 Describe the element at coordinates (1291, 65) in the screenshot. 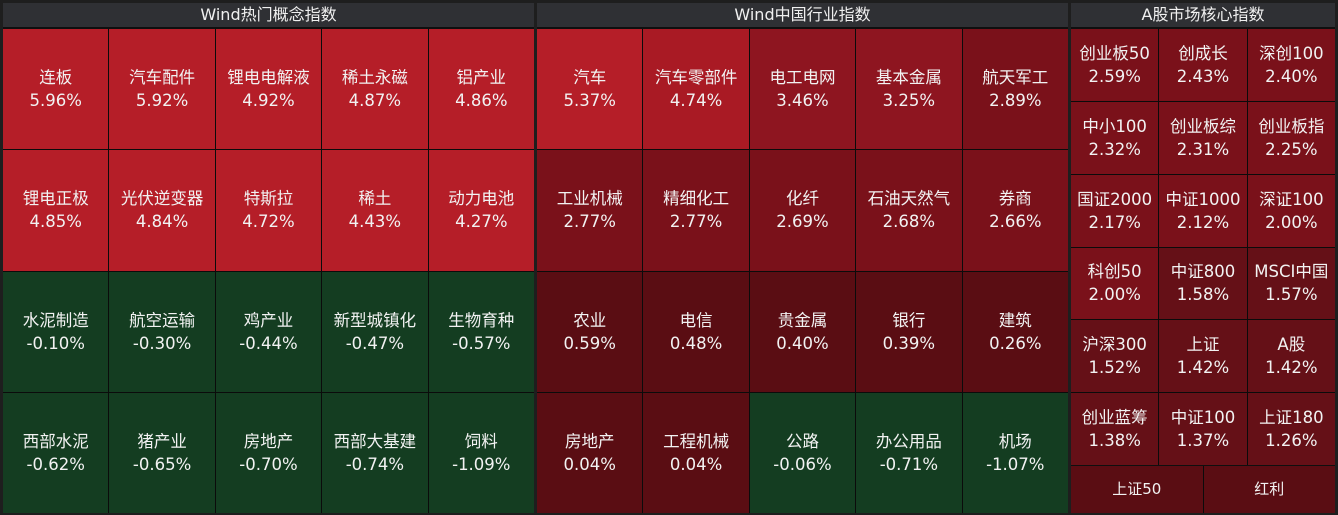

I see `heatmap-tile: 深创100 2.40%` at that location.